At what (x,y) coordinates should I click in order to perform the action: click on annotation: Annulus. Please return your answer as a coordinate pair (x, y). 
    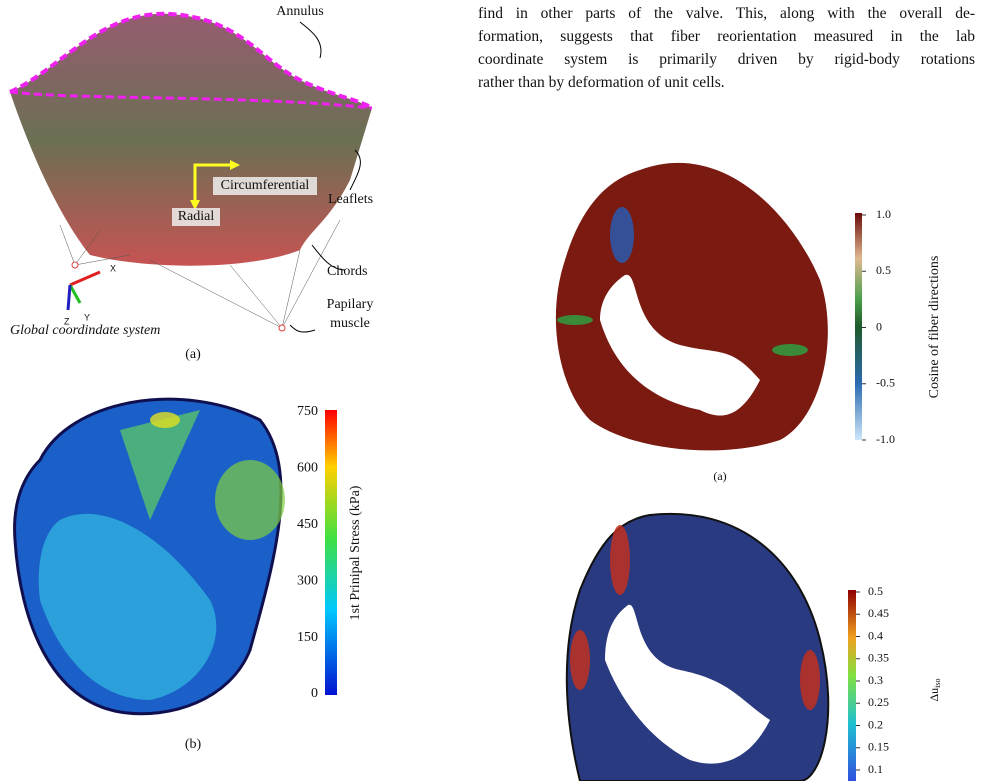
    Looking at the image, I should click on (299, 11).